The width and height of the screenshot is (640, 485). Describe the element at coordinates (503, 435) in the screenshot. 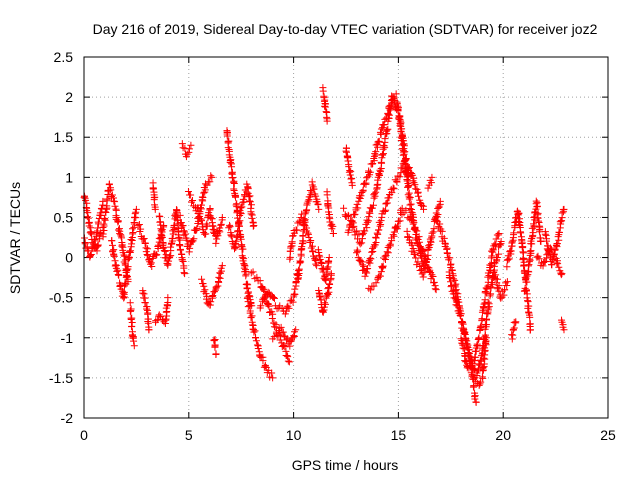

I see `x-tick-label: 20` at that location.